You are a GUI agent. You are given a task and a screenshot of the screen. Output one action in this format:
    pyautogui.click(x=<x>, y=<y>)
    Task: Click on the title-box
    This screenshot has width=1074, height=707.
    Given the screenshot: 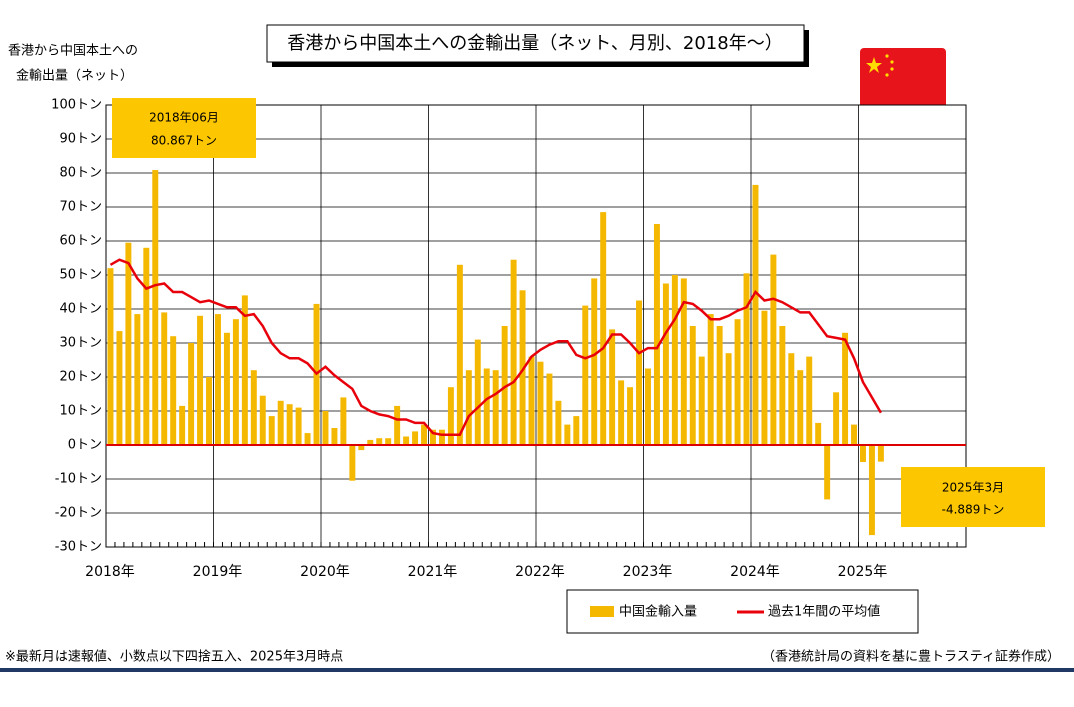 What is the action you would take?
    pyautogui.click(x=535, y=43)
    